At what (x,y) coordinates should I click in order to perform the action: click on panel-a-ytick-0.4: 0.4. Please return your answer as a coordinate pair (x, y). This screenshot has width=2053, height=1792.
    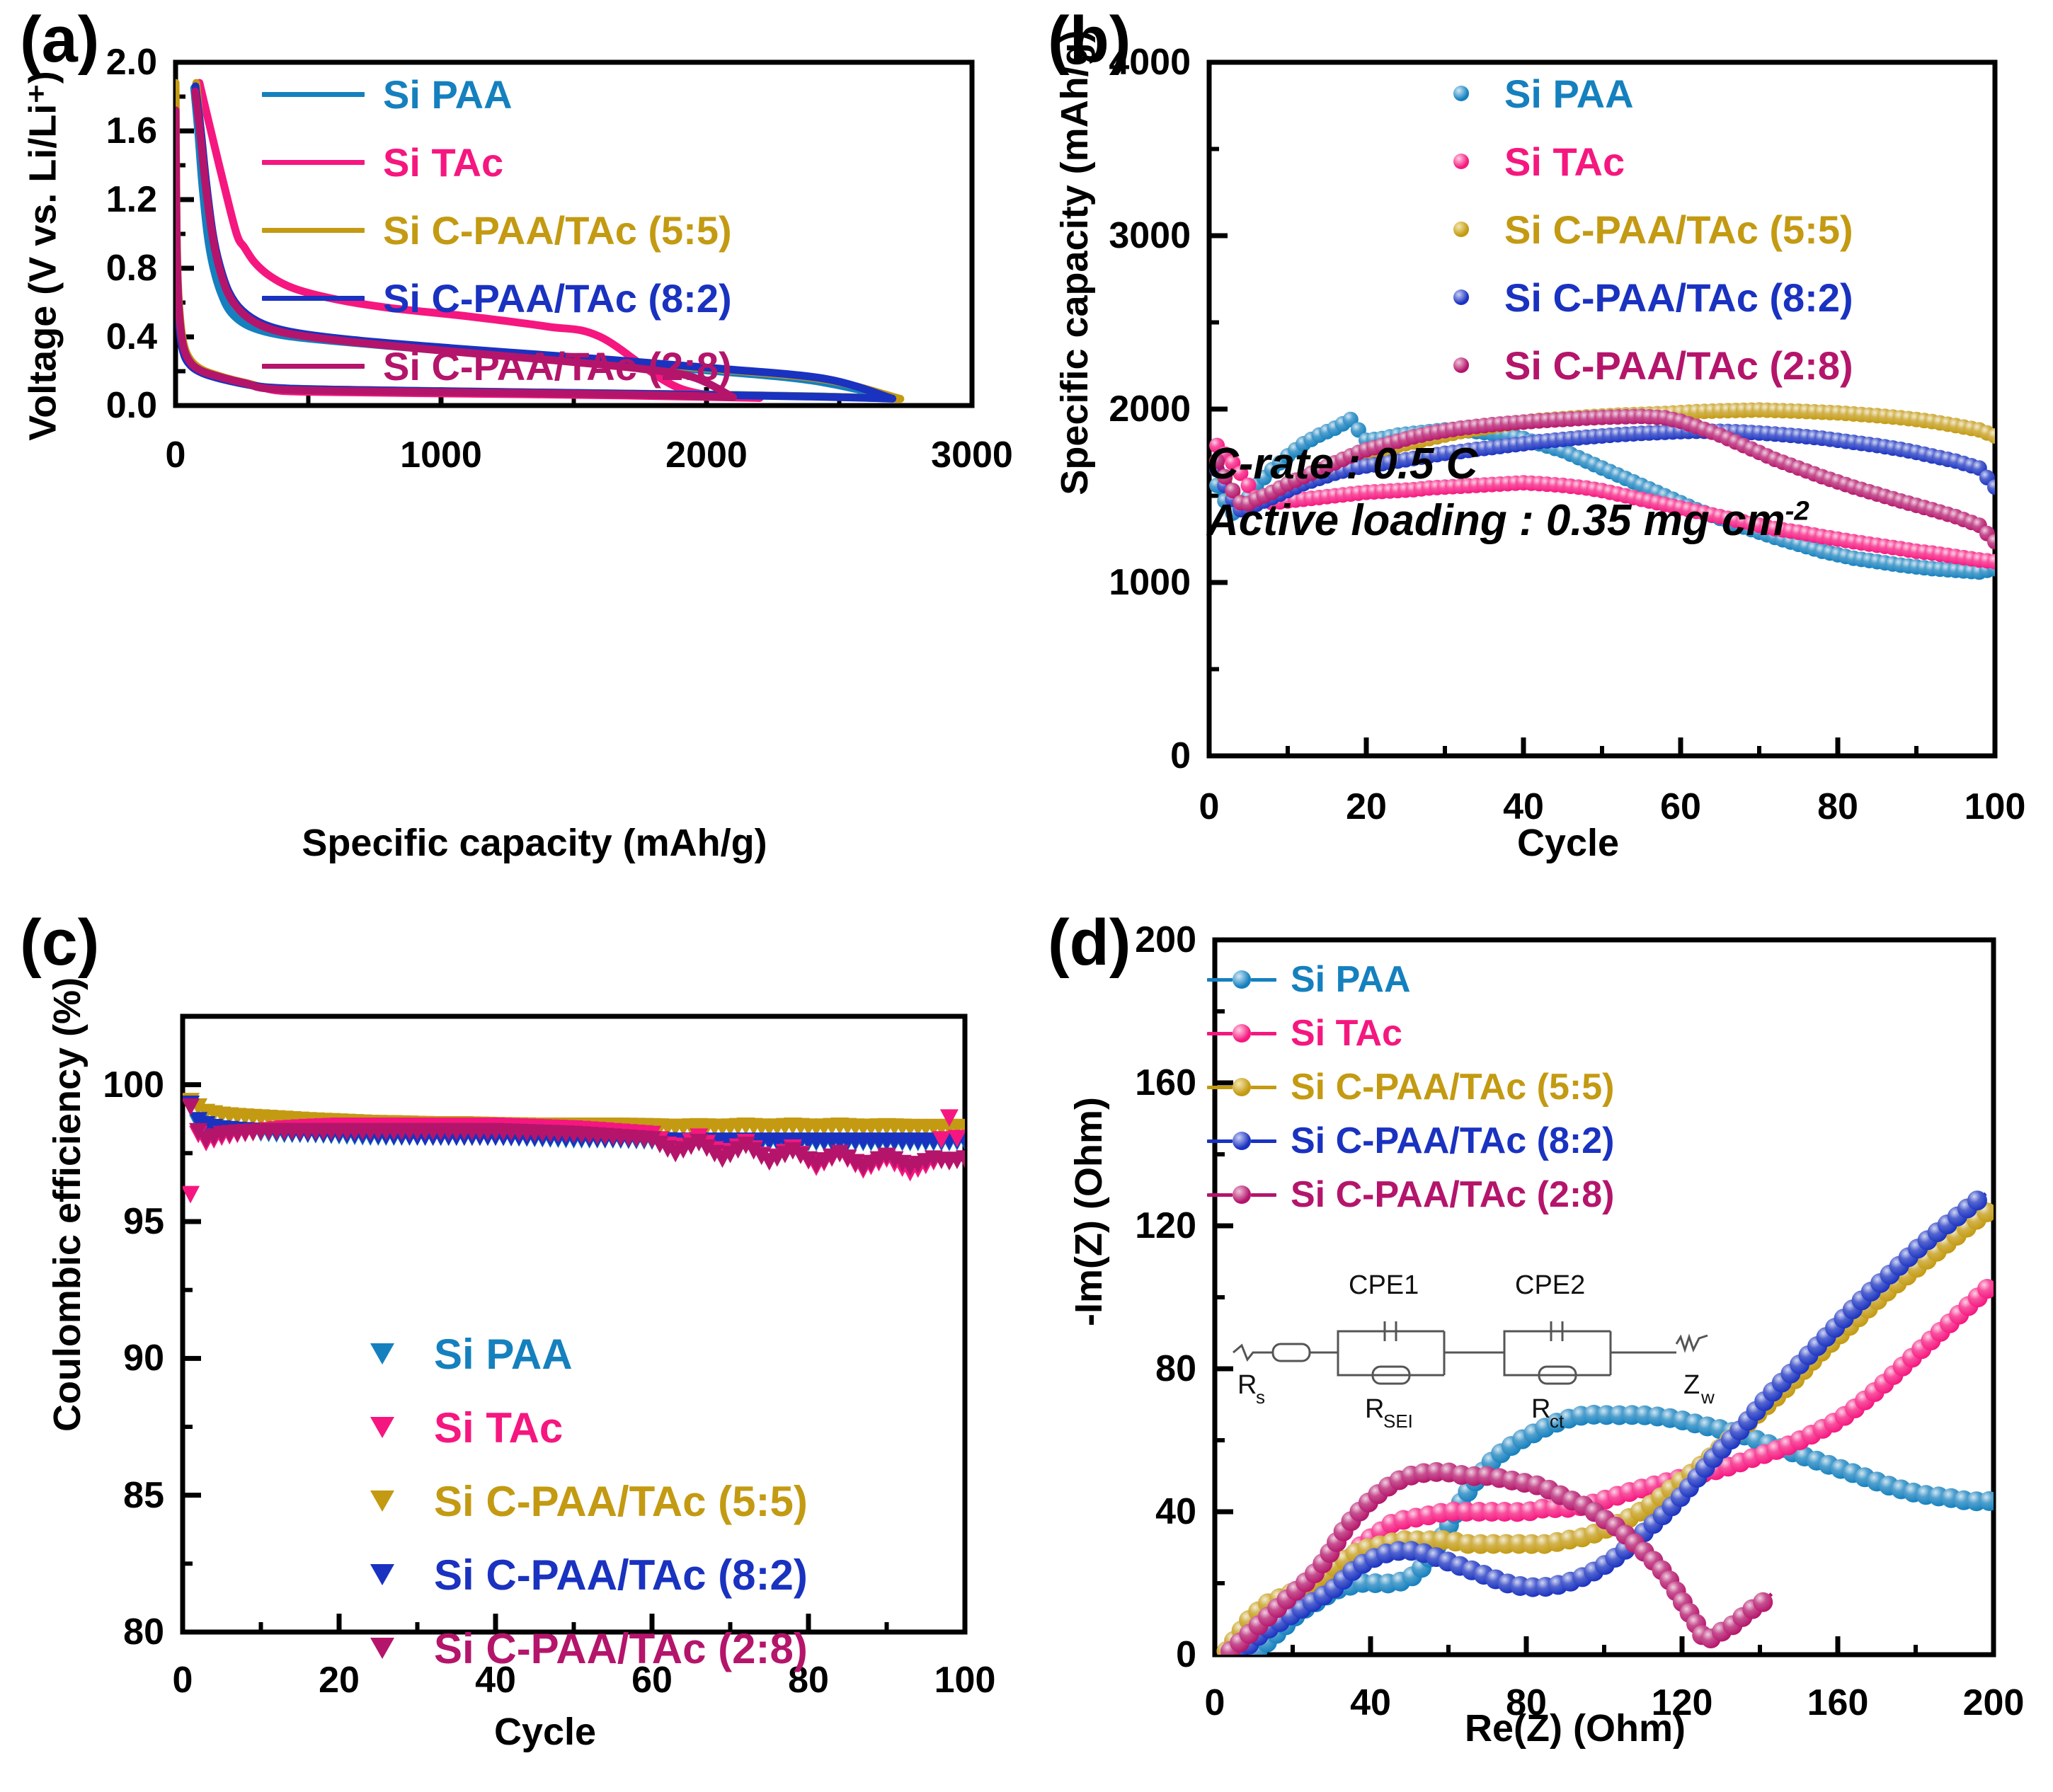
    Looking at the image, I should click on (131, 336).